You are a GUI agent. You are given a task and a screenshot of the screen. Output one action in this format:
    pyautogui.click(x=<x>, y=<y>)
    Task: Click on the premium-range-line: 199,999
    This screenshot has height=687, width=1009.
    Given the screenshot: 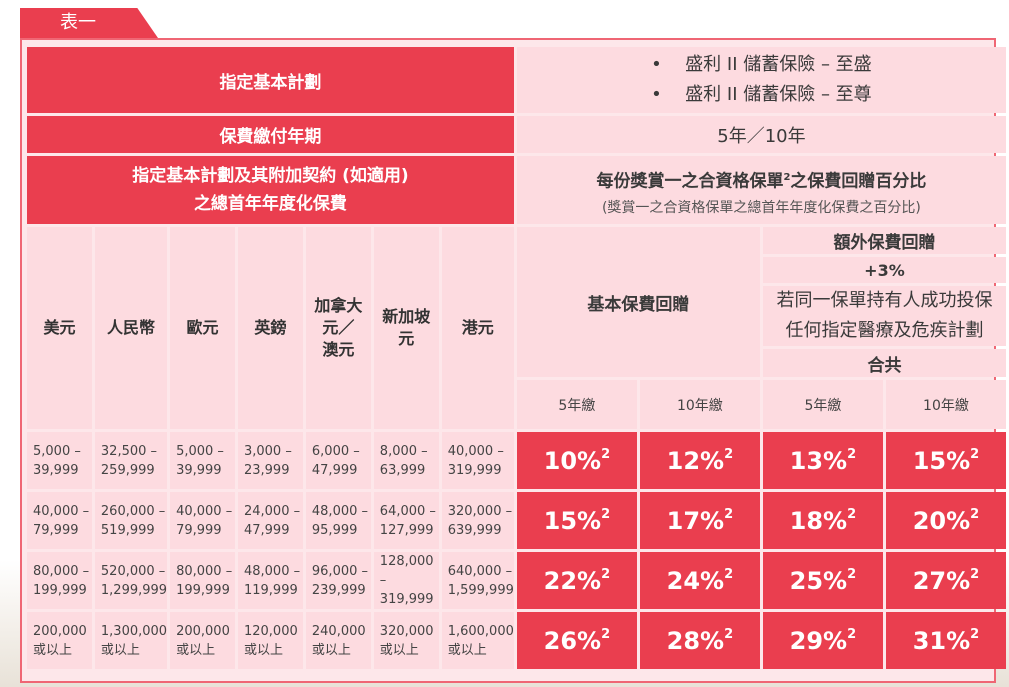 What is the action you would take?
    pyautogui.click(x=60, y=590)
    